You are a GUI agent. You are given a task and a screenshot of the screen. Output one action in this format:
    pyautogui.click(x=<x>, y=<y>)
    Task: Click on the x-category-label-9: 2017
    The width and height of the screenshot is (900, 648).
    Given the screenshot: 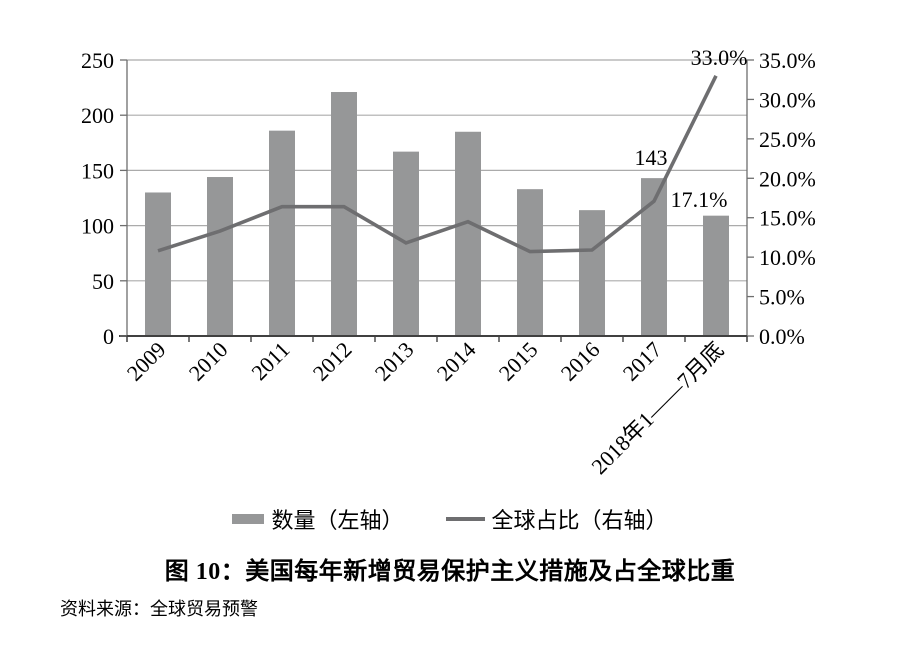 What is the action you would take?
    pyautogui.click(x=642, y=361)
    